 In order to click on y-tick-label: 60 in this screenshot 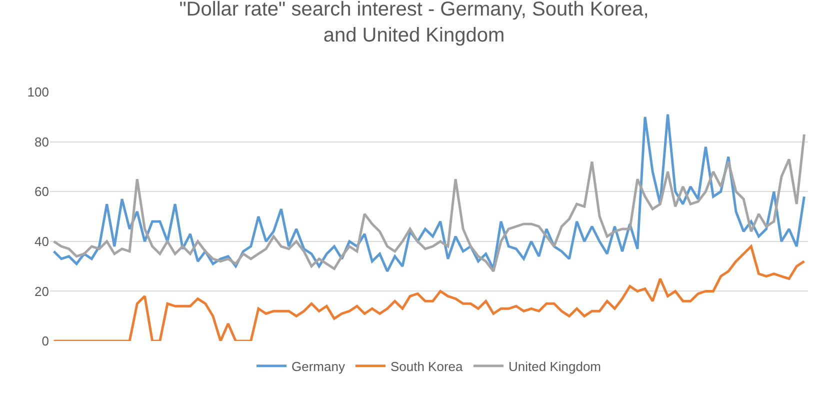, I will do `click(41, 192)`.